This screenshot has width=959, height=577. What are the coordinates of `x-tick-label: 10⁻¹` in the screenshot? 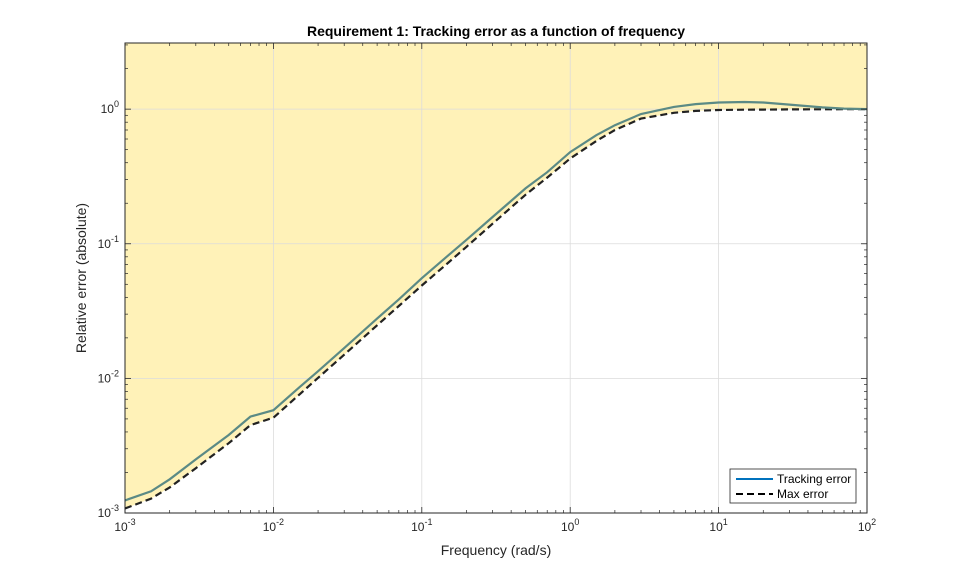 It's located at (421, 525).